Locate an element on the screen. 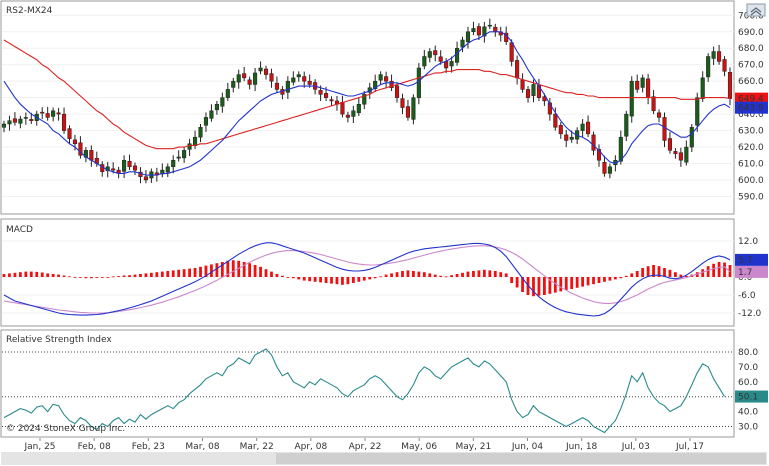 The height and width of the screenshot is (466, 769). last-price-badge is located at coordinates (751, 98).